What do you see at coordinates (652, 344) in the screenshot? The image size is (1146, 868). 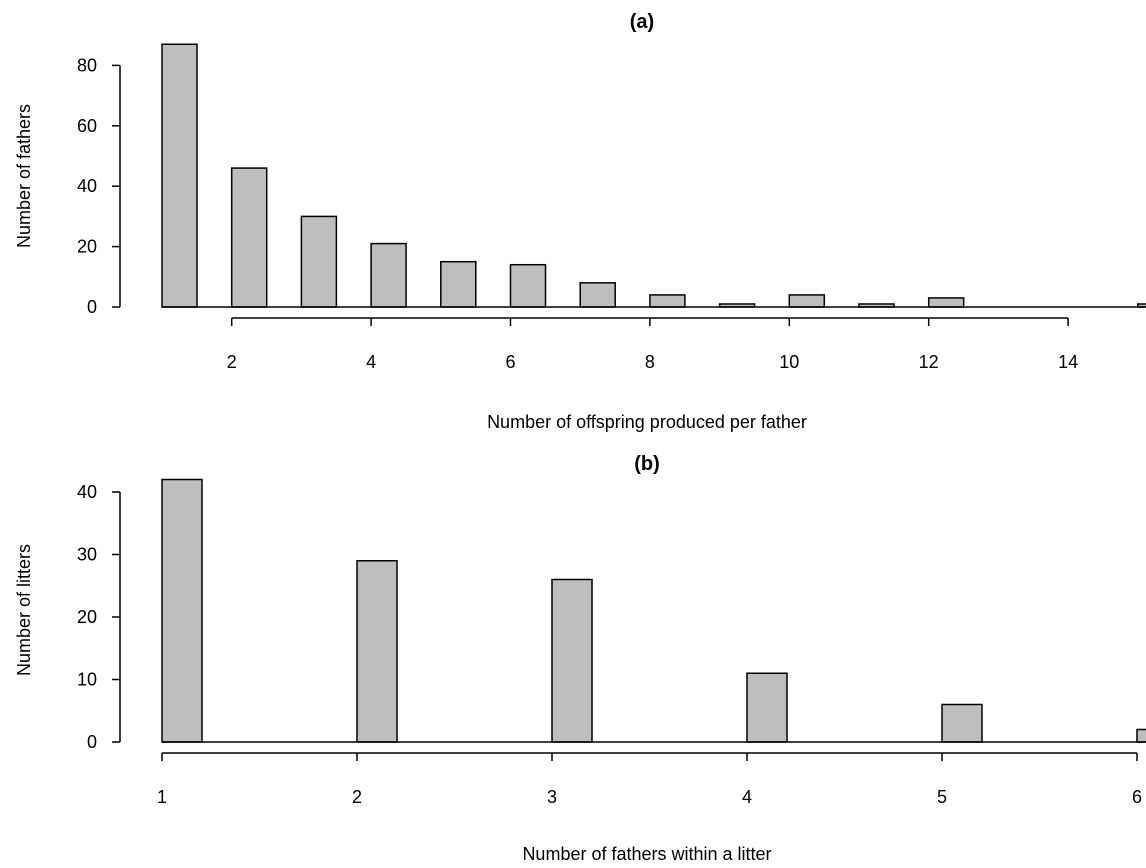 I see `panel-a-x-axis: 2 4 6 8 10 12 14` at bounding box center [652, 344].